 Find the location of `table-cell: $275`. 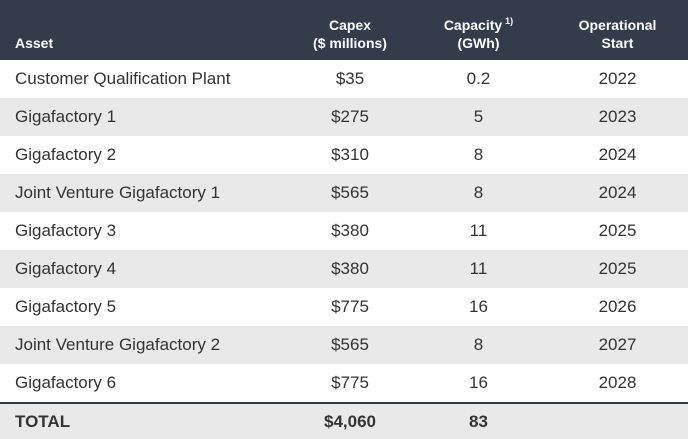

table-cell: $275 is located at coordinates (350, 117).